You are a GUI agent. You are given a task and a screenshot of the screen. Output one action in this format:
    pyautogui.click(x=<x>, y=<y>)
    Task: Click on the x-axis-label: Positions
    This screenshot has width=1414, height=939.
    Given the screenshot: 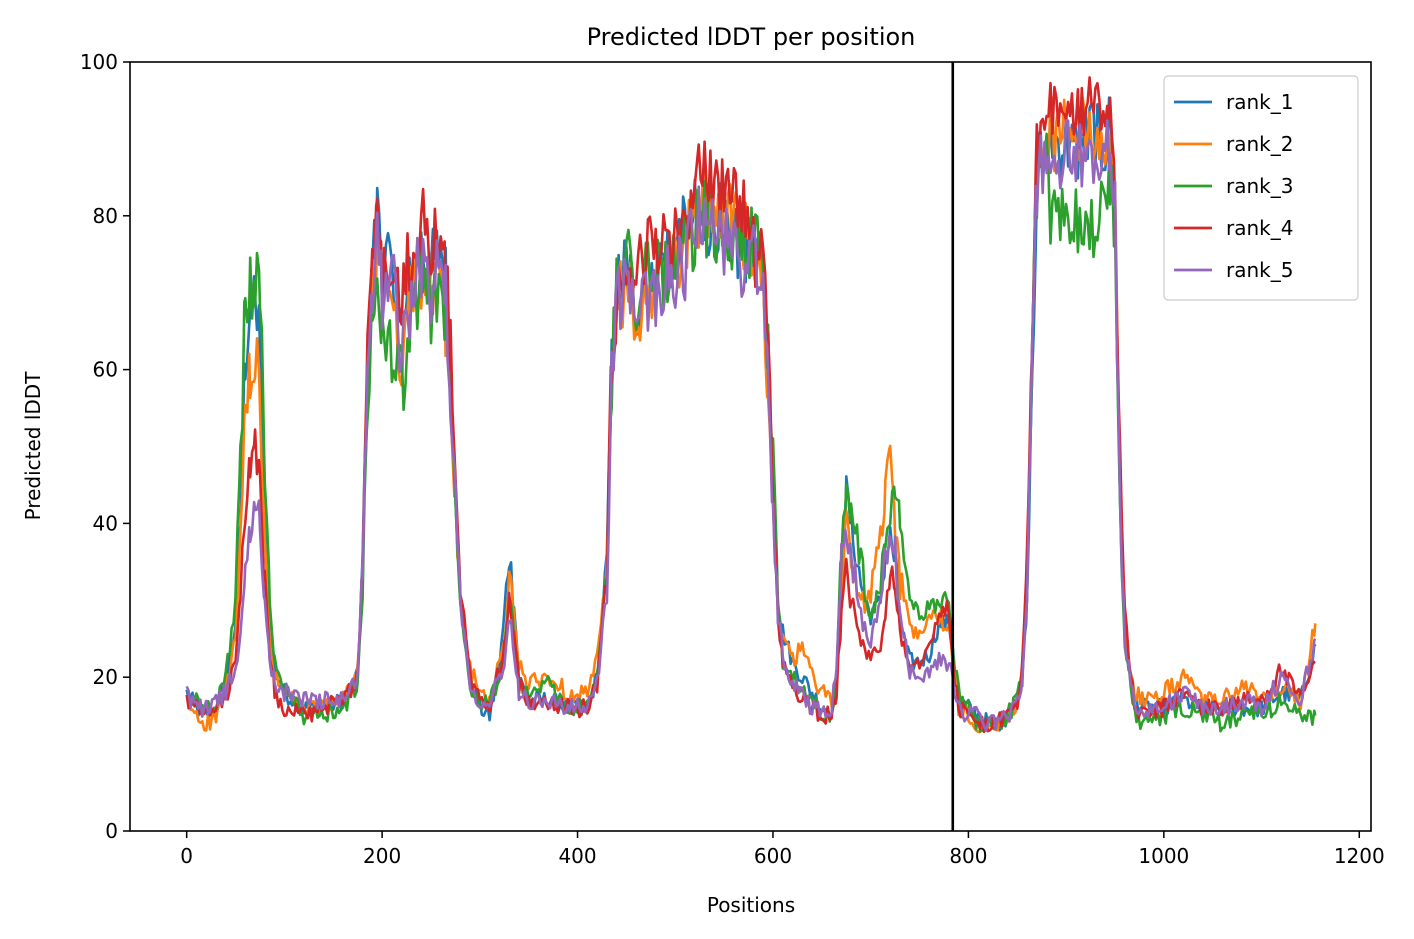 What is the action you would take?
    pyautogui.click(x=751, y=905)
    